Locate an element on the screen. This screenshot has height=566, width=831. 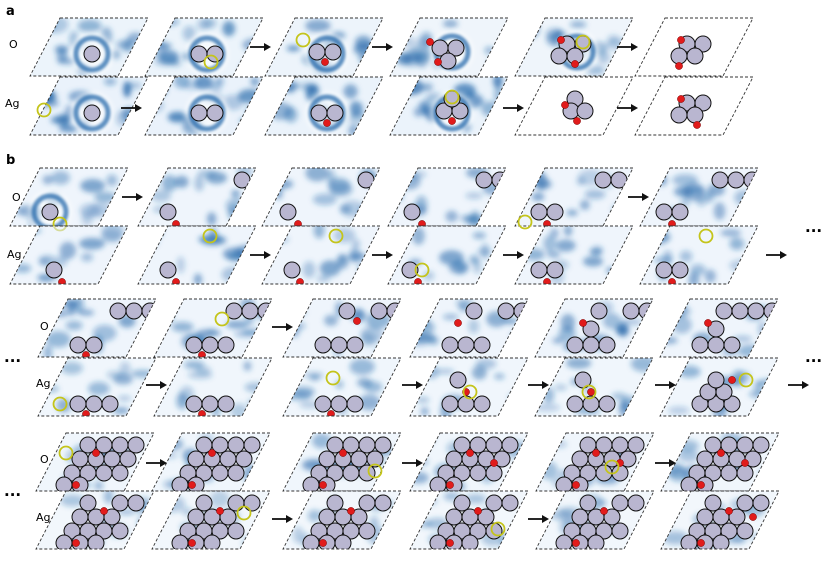
panel-a-letter: a is located at coordinates (10, 11).